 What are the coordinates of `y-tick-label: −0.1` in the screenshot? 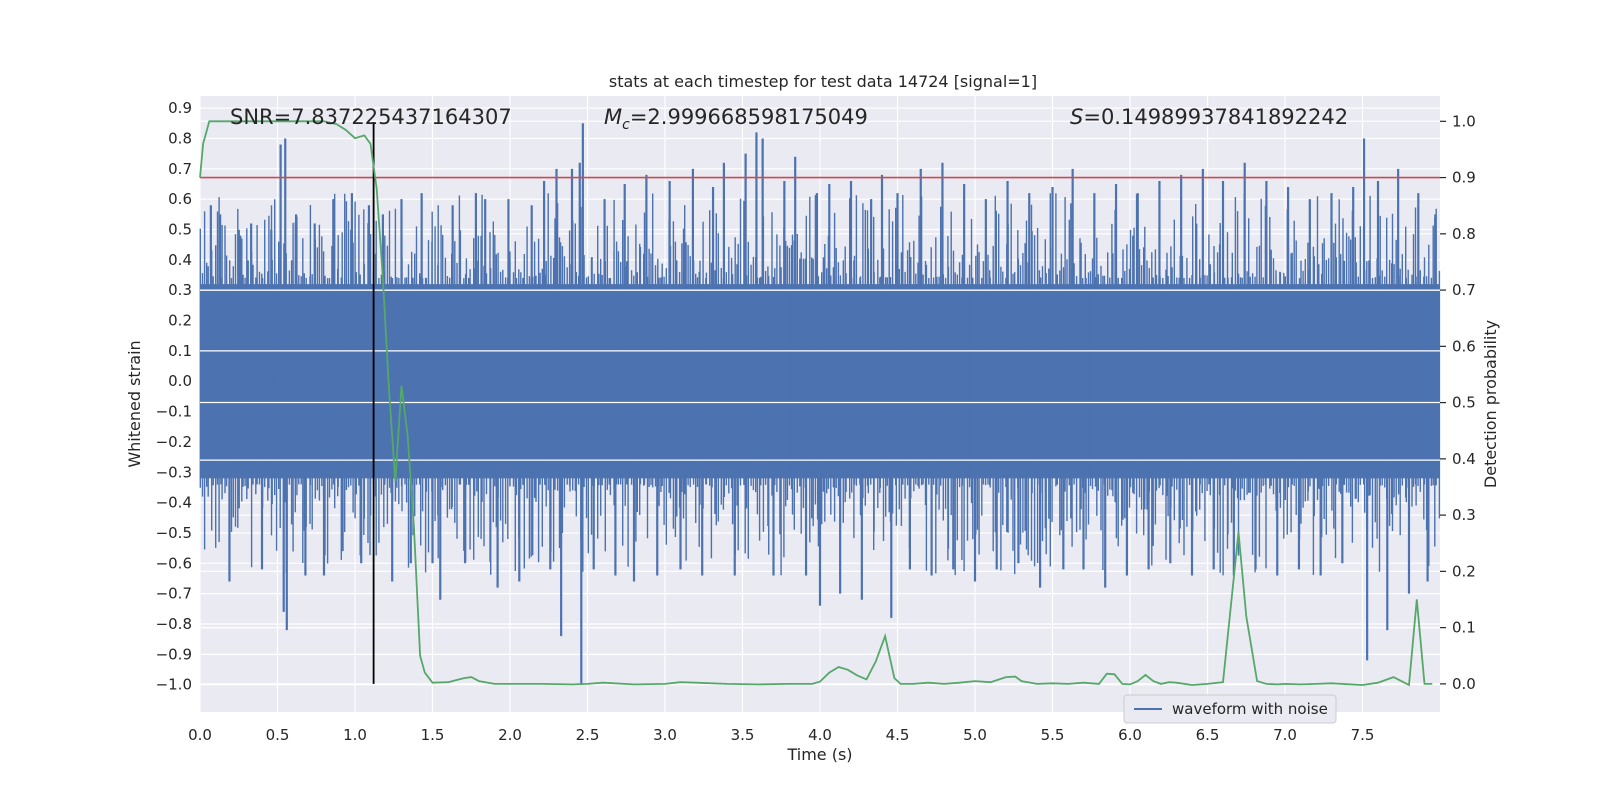 It's located at (174, 412).